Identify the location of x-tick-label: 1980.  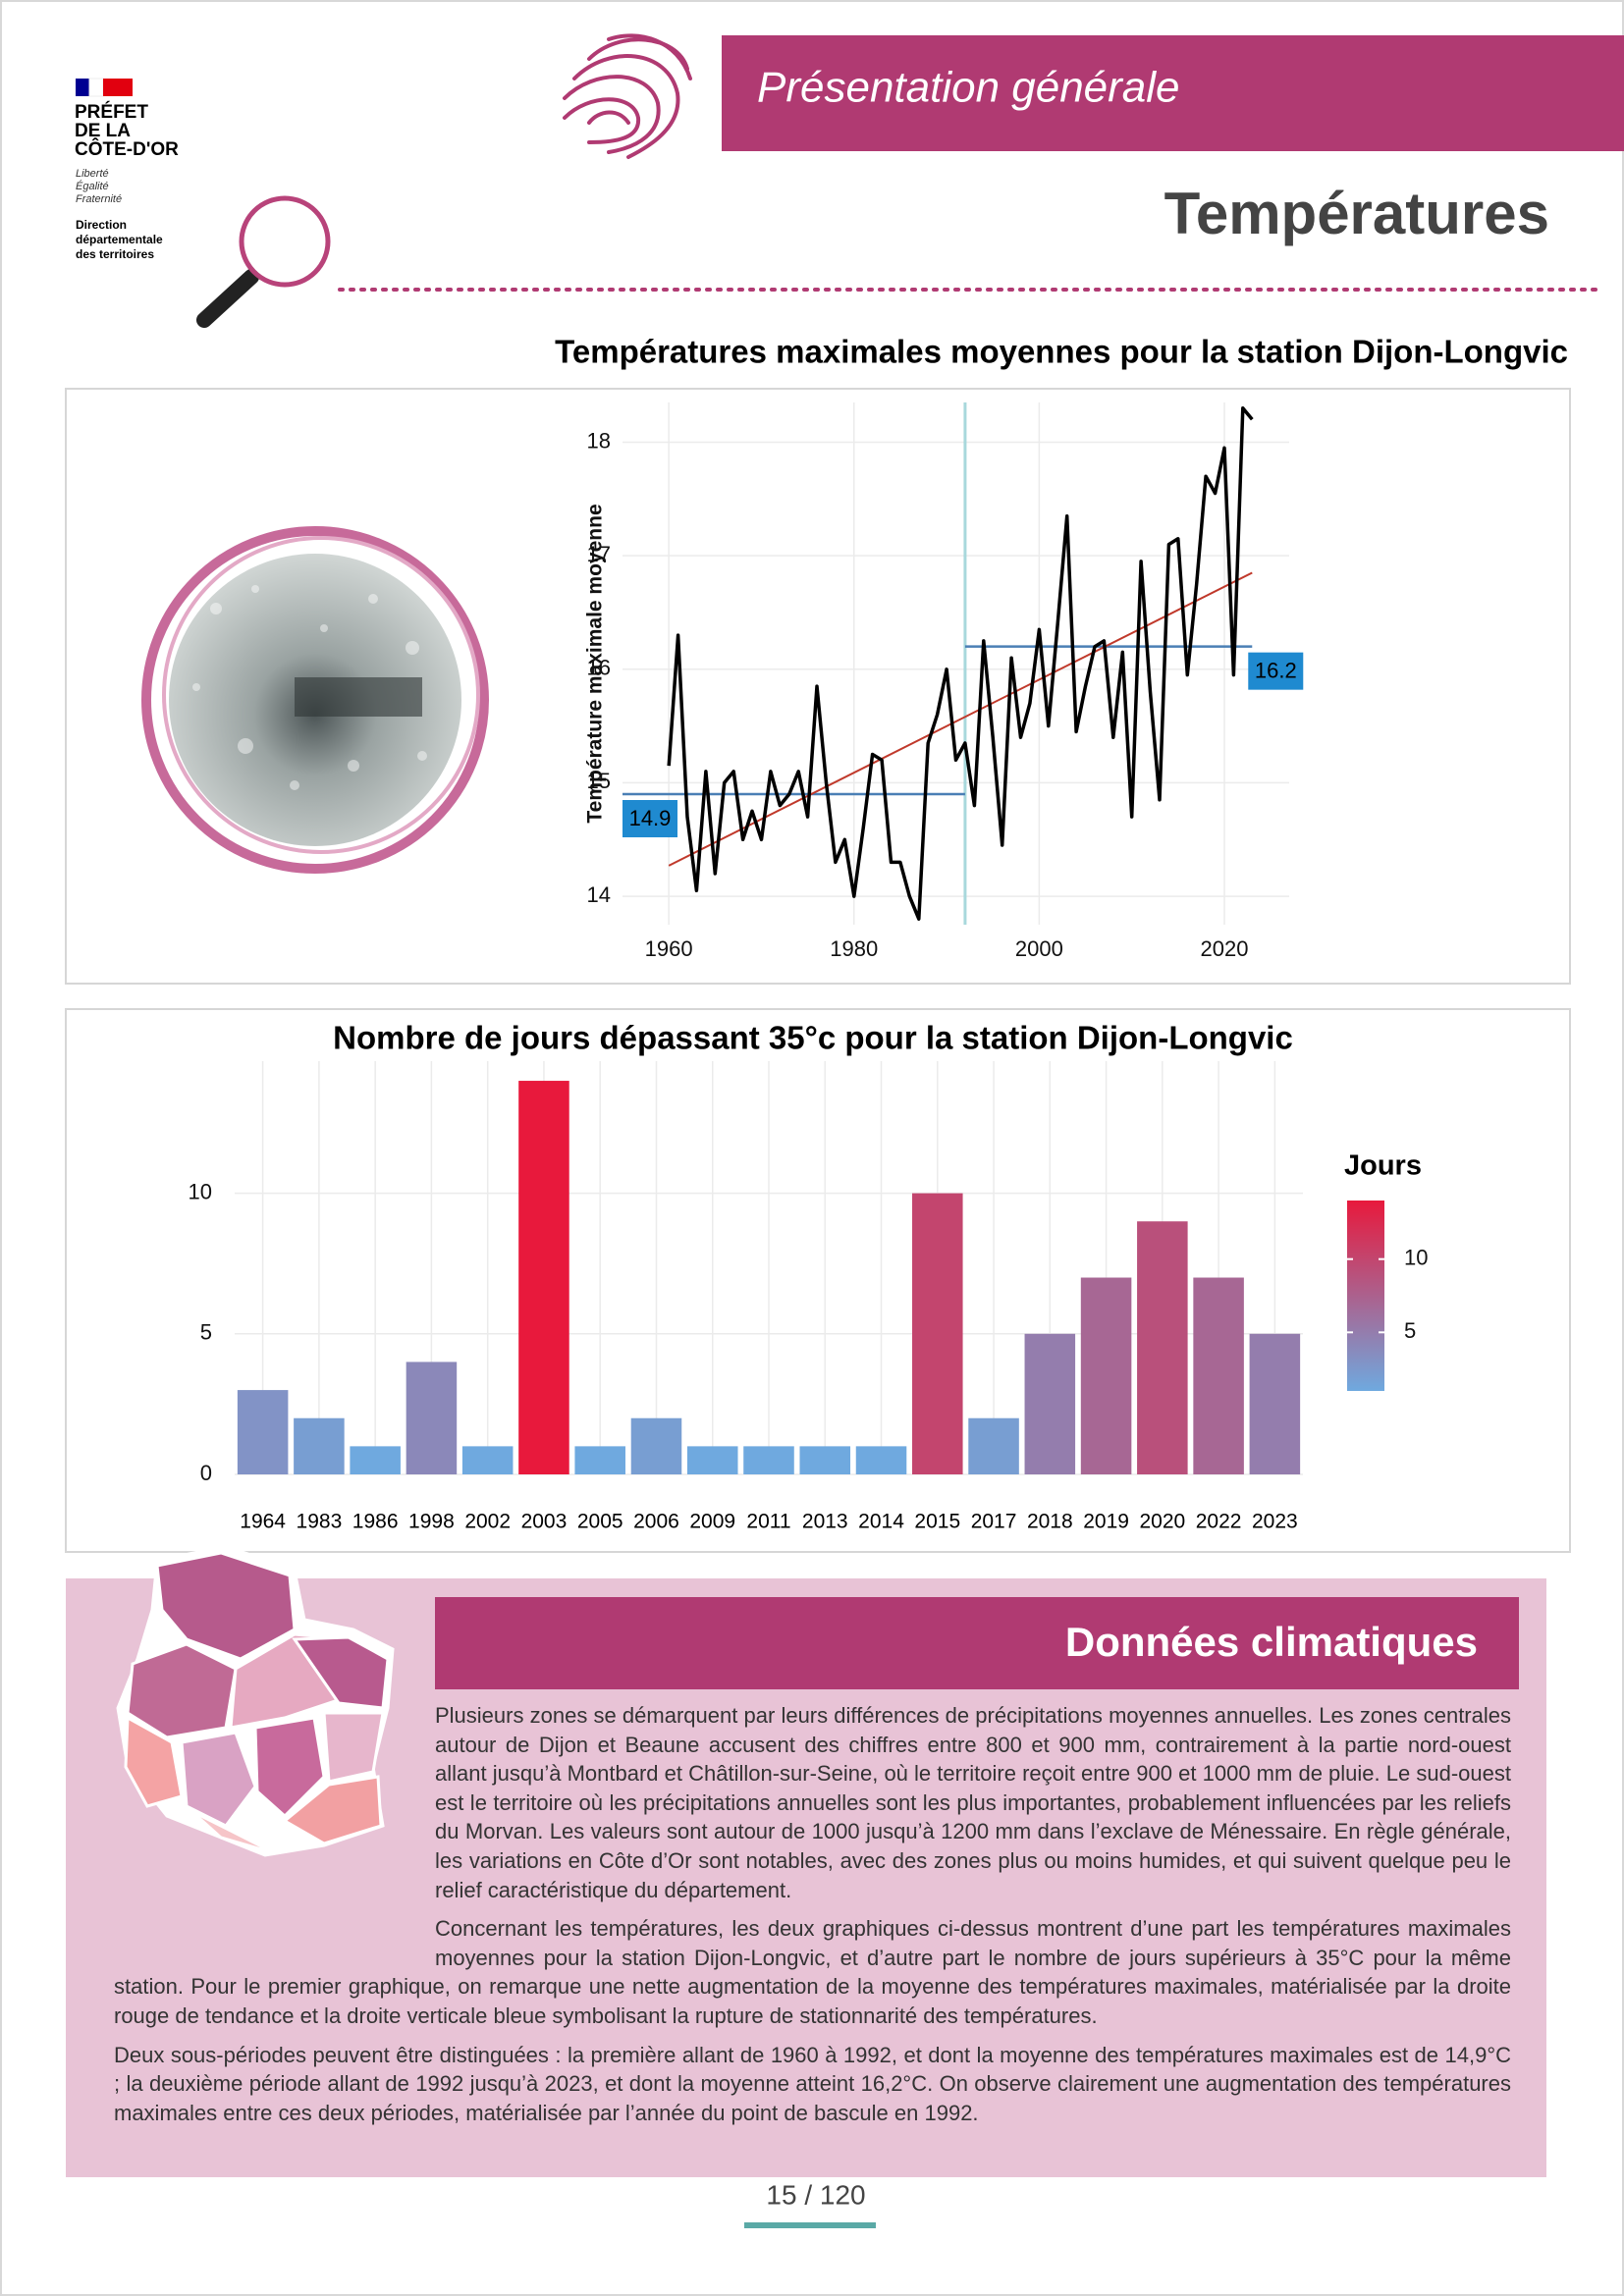
(854, 948).